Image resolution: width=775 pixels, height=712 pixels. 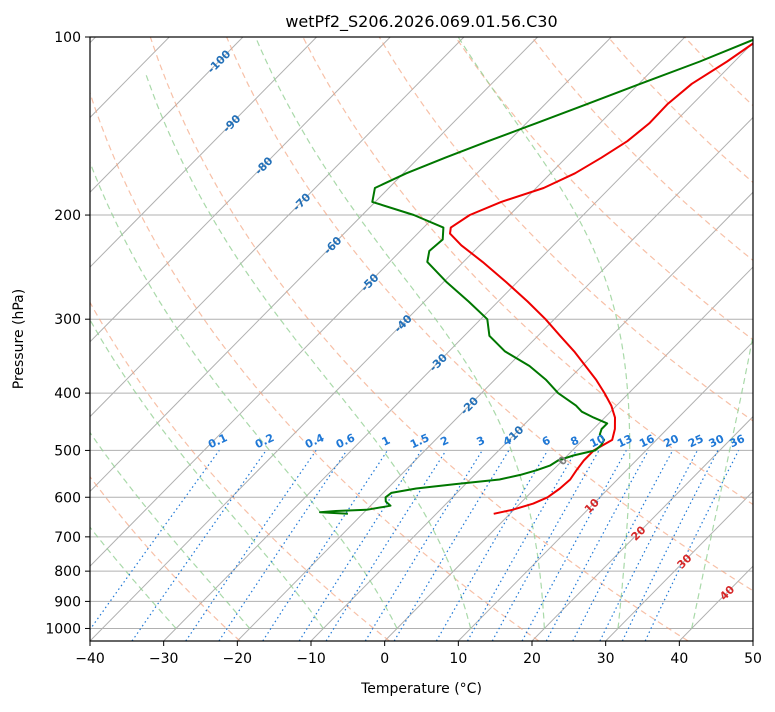 I want to click on x-tick-label: 50, so click(x=753, y=659).